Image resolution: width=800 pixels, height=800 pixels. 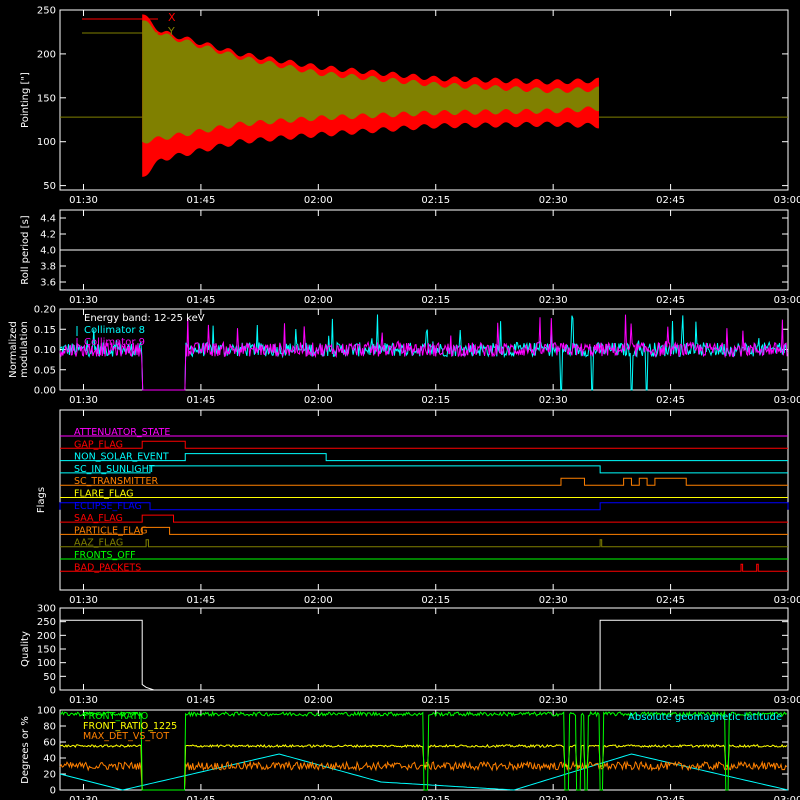 I want to click on y-tick-label: 20, so click(x=49, y=775).